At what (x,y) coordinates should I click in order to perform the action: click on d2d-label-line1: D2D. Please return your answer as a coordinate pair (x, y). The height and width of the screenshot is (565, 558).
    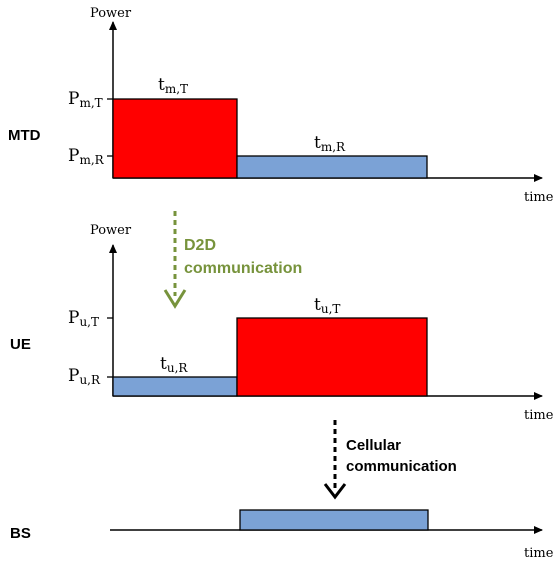
    Looking at the image, I should click on (200, 245).